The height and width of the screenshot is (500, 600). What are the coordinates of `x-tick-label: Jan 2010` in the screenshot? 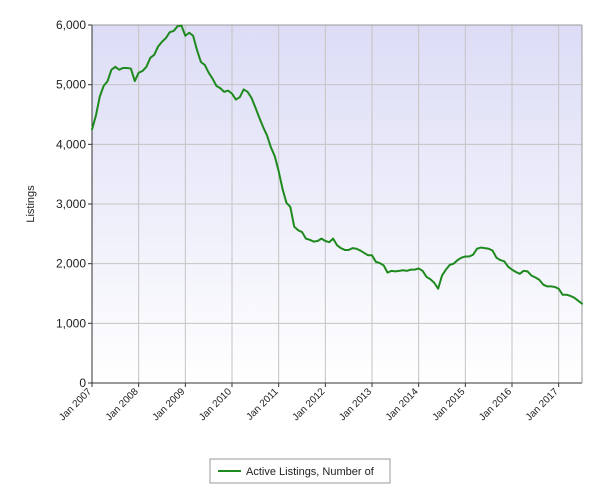 It's located at (215, 404).